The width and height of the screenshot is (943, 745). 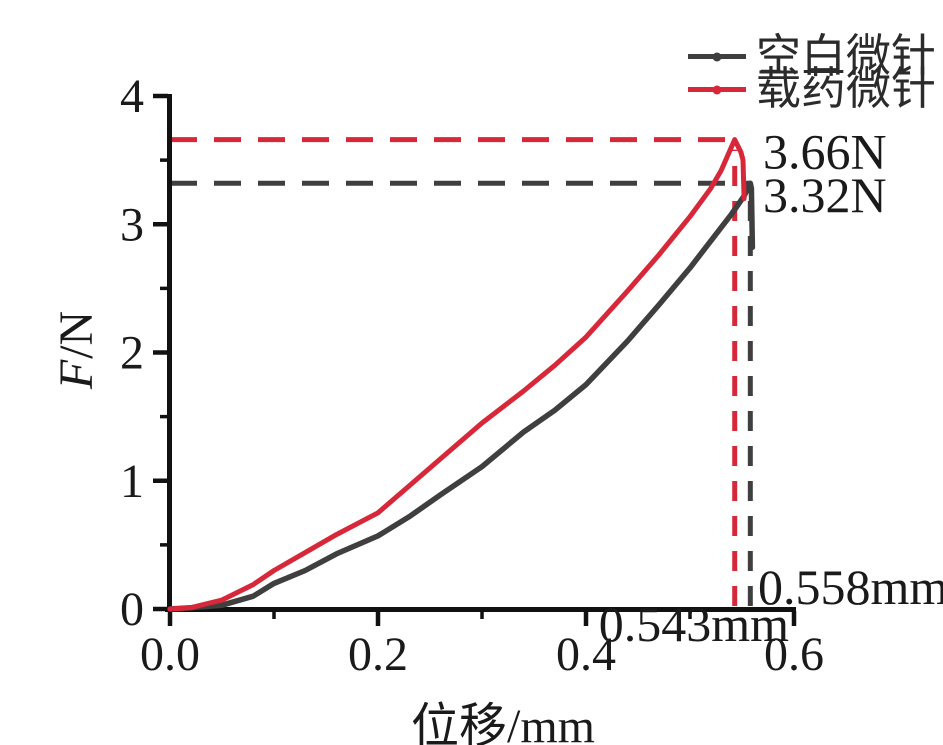 I want to click on x-tick-label: 0.4, so click(x=586, y=654).